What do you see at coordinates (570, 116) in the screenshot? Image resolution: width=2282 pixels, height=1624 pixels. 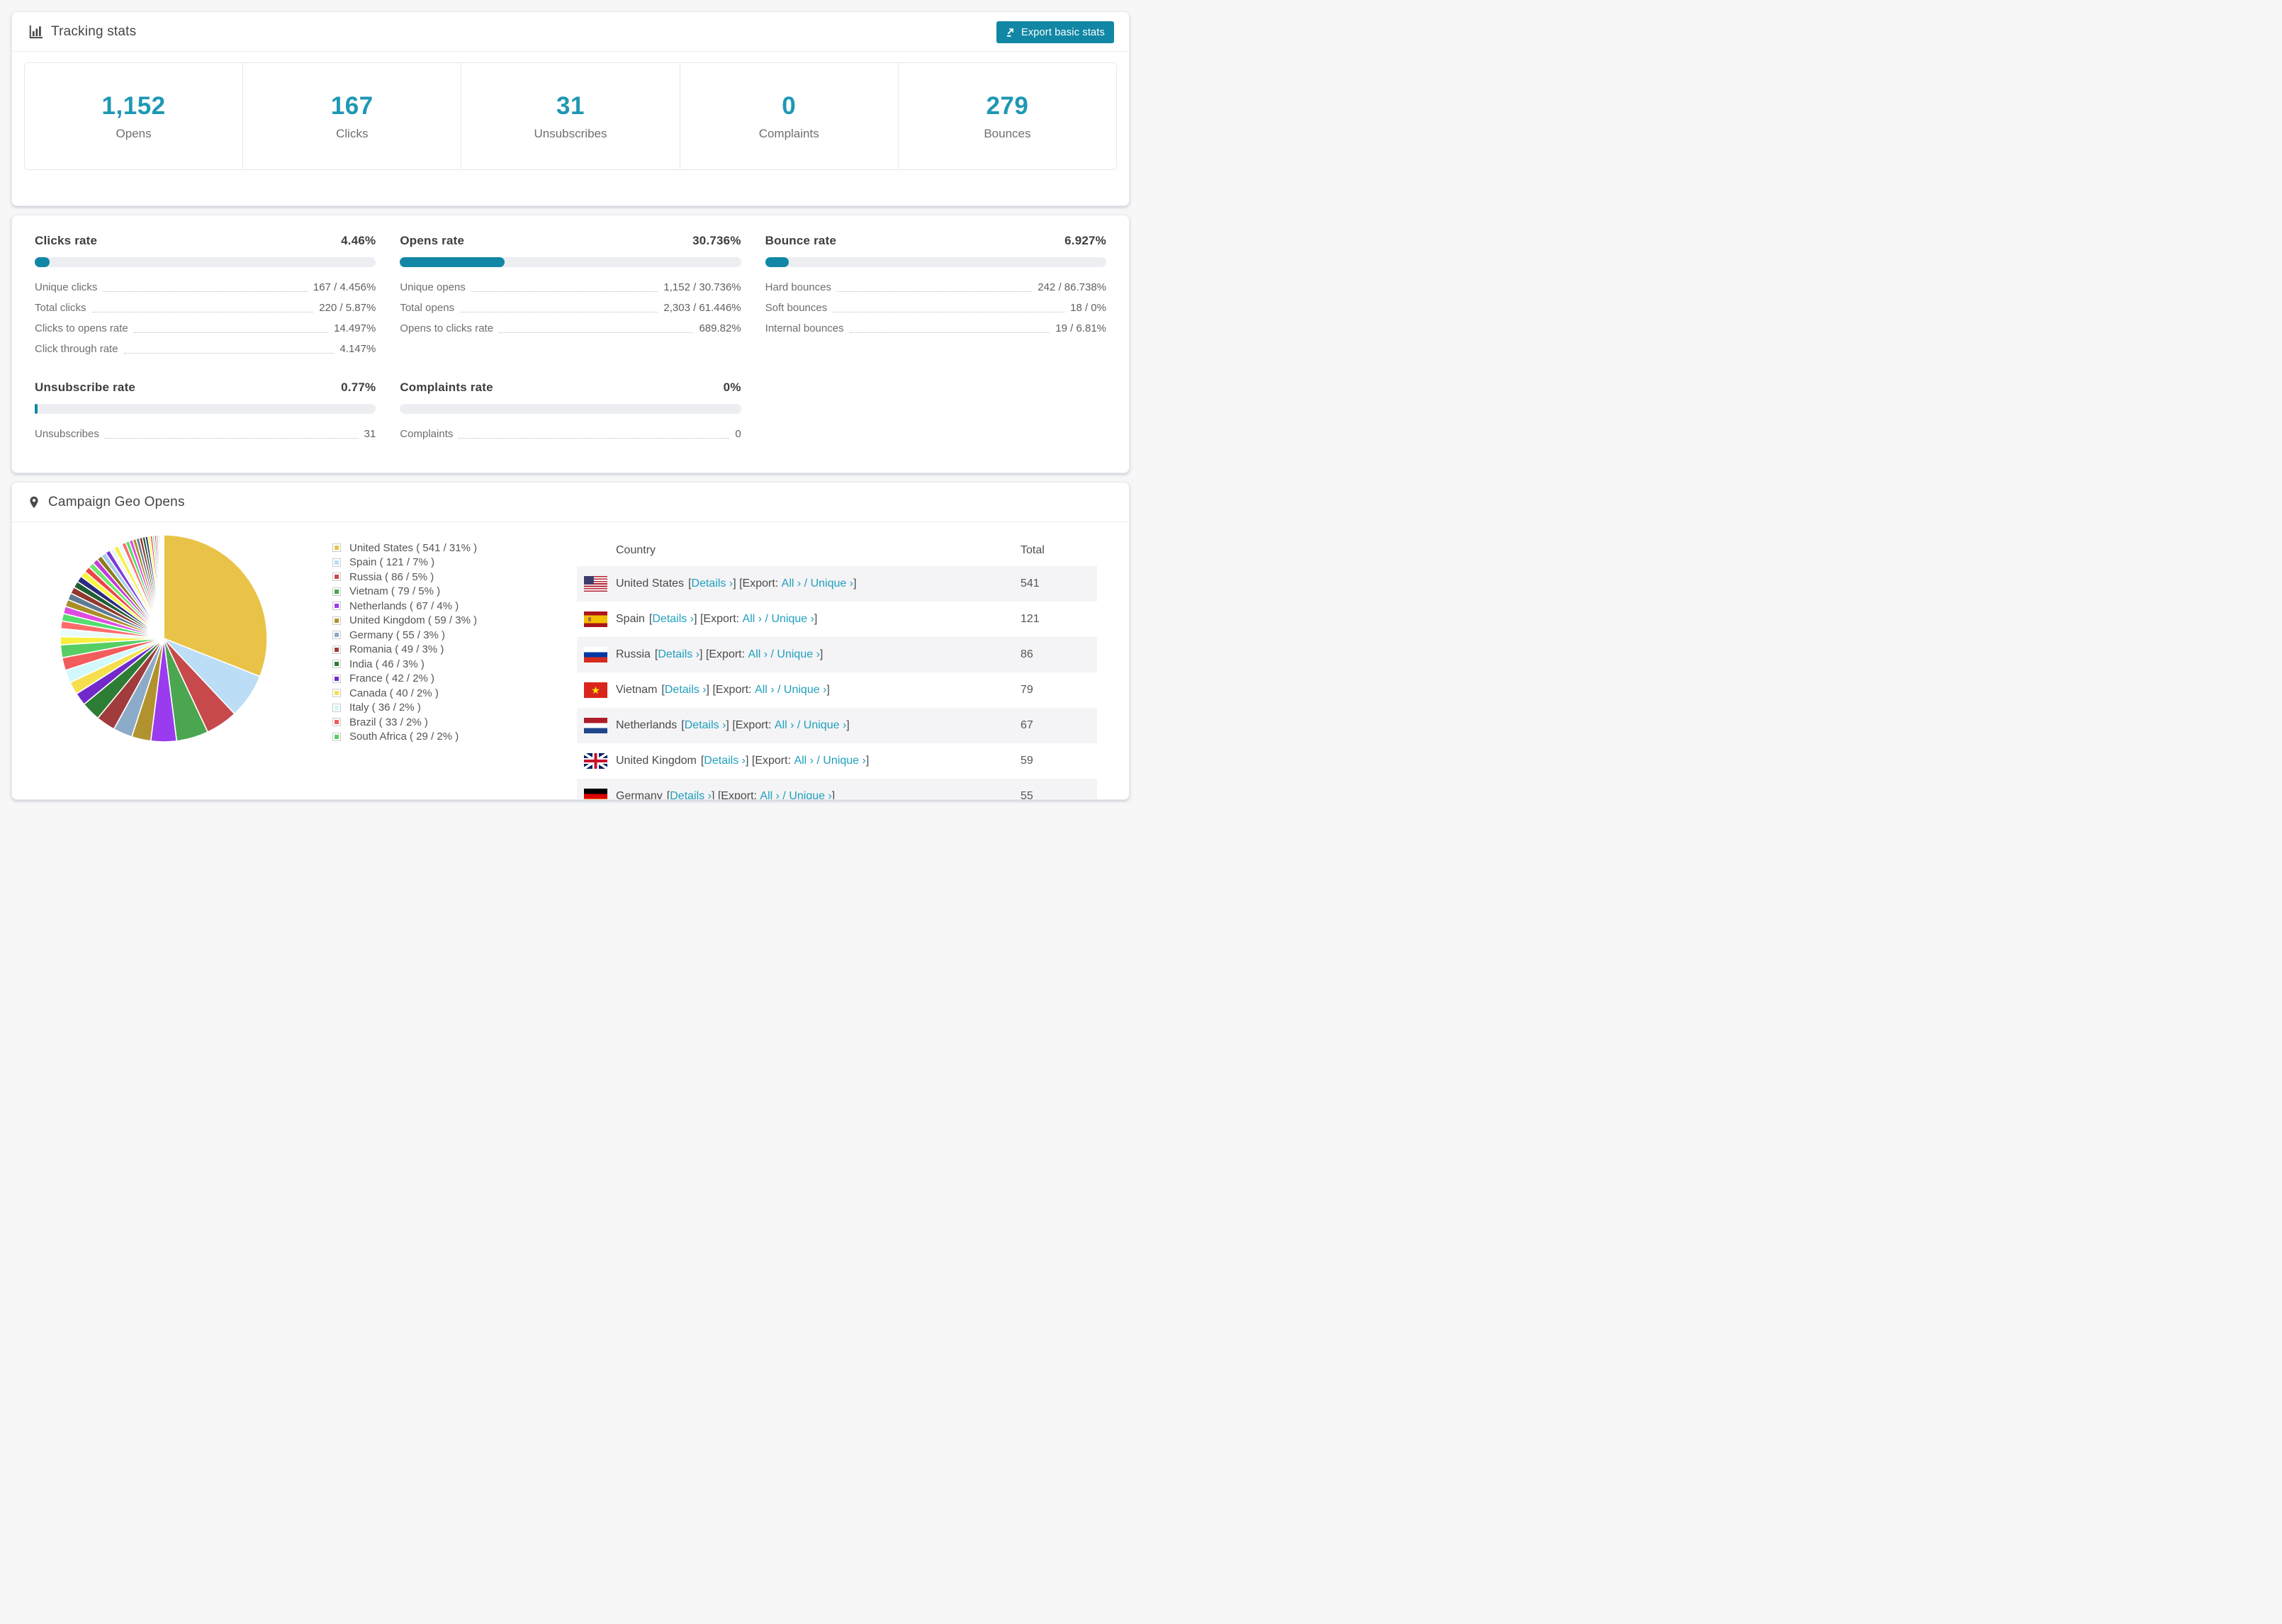 I see `stat-box-unsubscribes: 31 Unsubscribes` at bounding box center [570, 116].